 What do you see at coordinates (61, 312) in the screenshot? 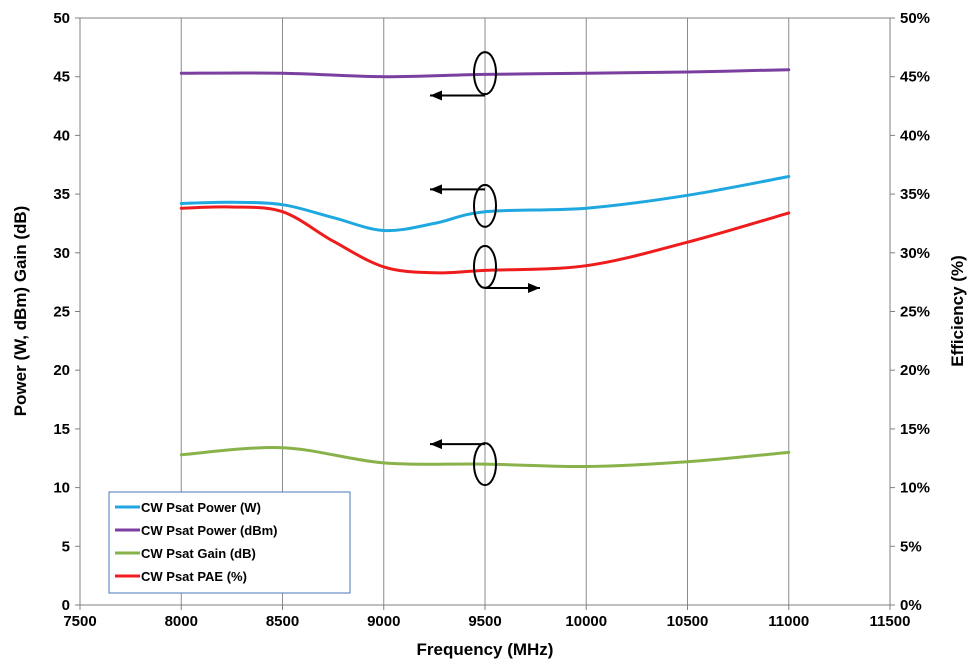
I see `y-tick-label: 25` at bounding box center [61, 312].